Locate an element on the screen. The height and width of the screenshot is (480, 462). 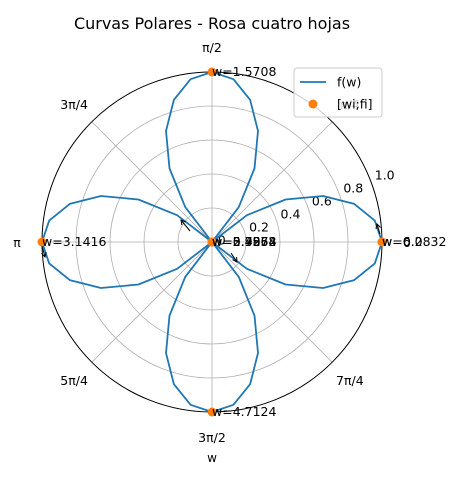
r-tick-label-4: 0.8 is located at coordinates (353, 187).